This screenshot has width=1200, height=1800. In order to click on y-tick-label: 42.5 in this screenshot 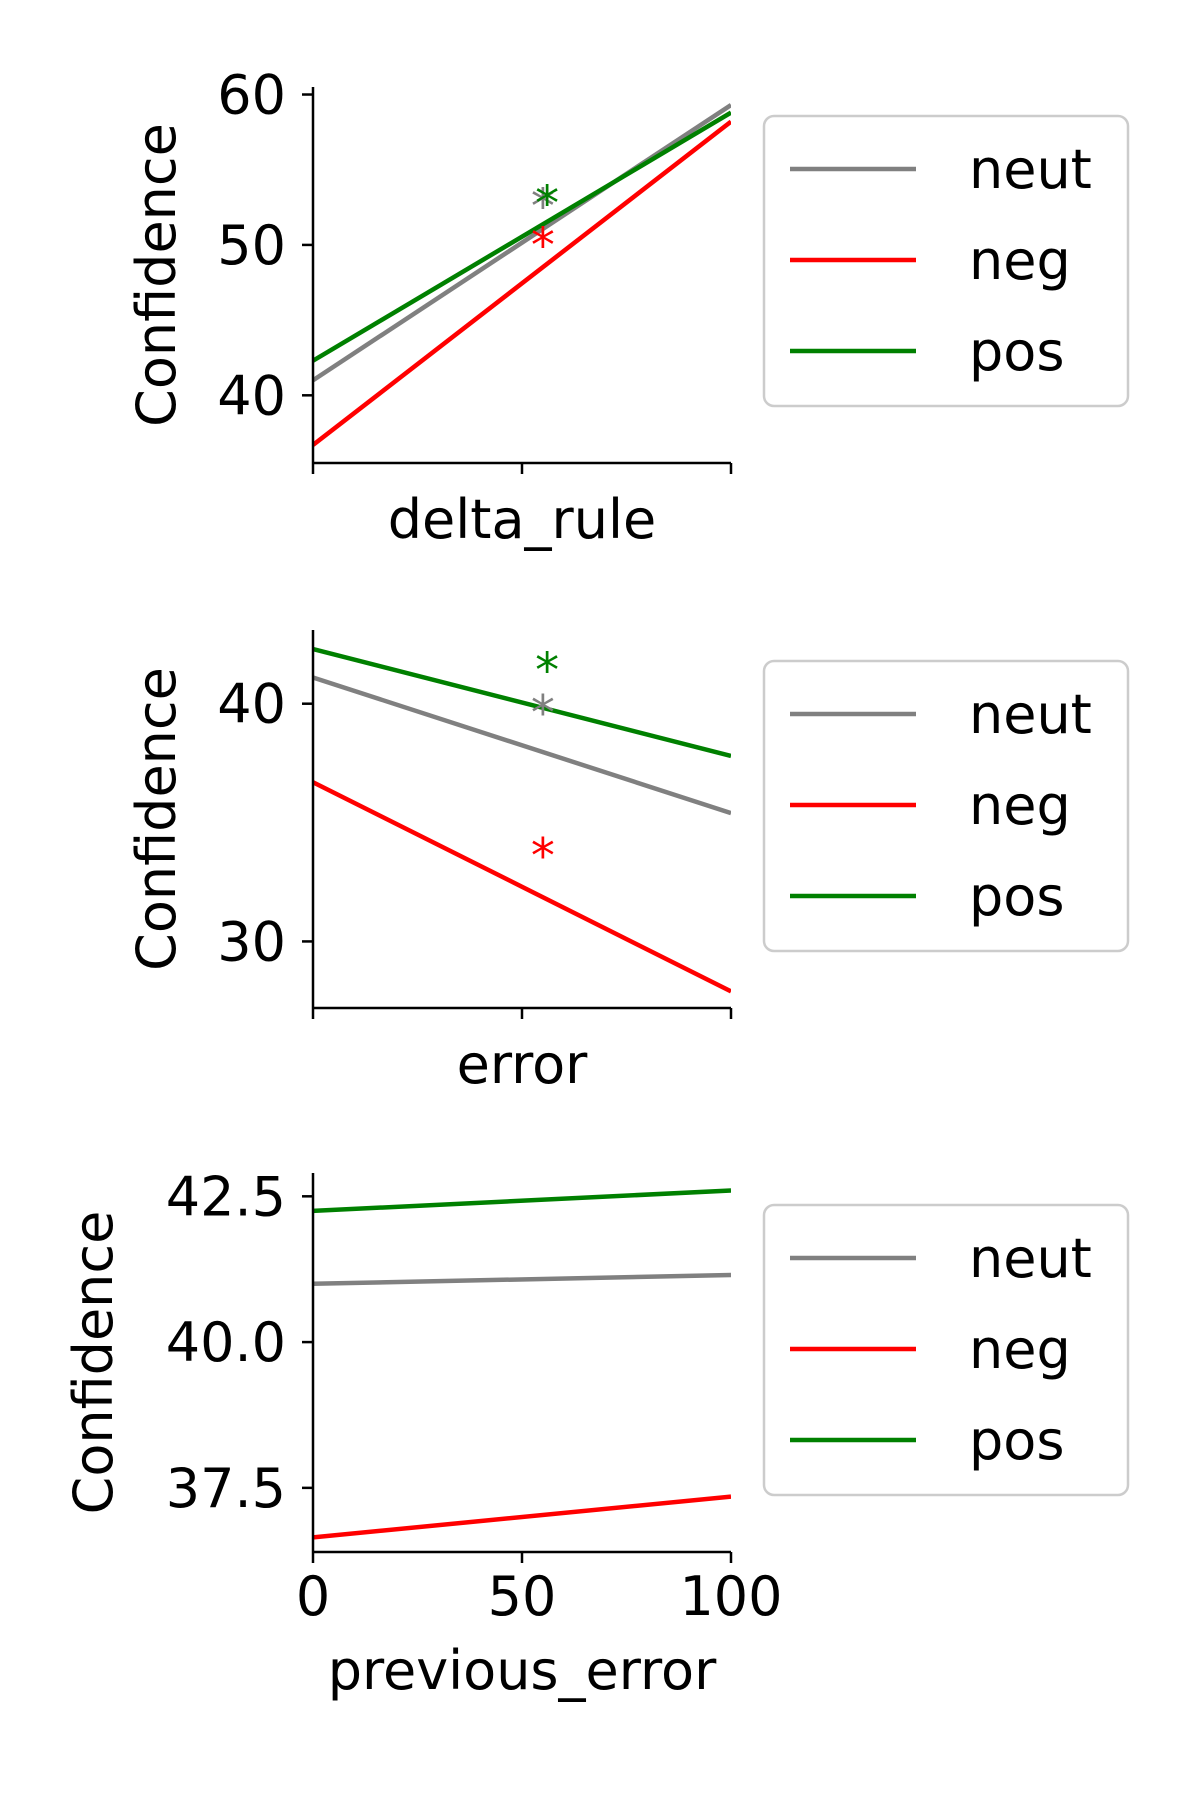, I will do `click(226, 1196)`.